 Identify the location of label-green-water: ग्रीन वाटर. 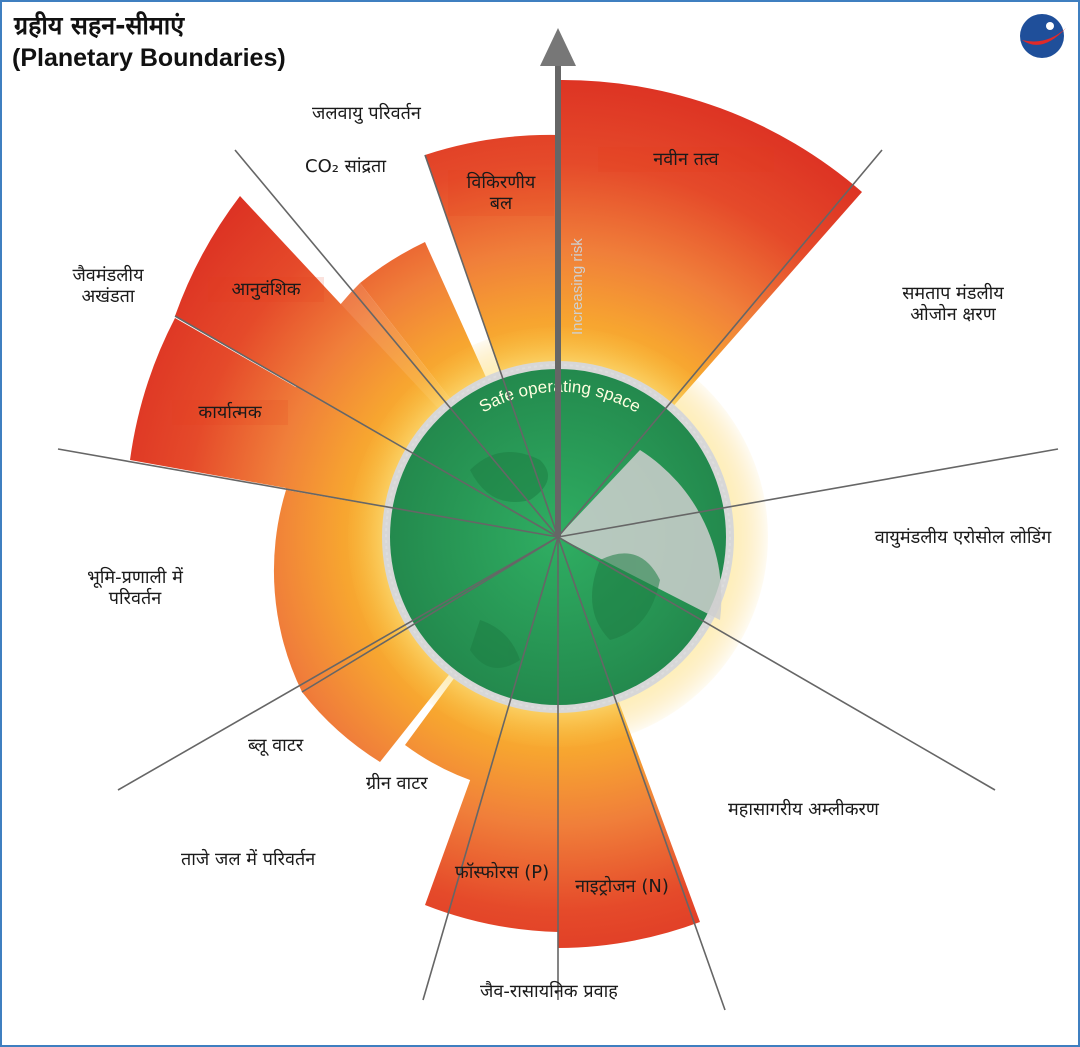
(397, 783).